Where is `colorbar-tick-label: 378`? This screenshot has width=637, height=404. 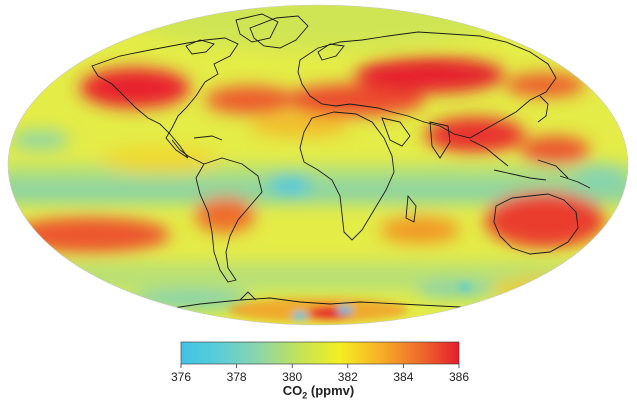 colorbar-tick-label: 378 is located at coordinates (237, 377).